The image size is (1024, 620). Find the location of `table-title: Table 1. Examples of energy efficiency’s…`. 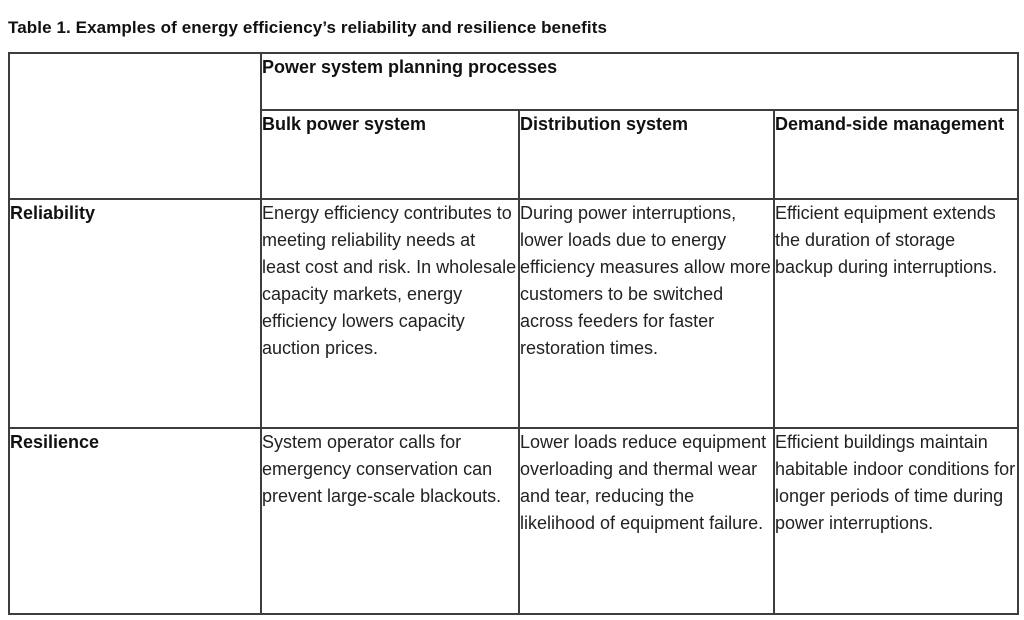

table-title: Table 1. Examples of energy efficiency’s… is located at coordinates (308, 27).